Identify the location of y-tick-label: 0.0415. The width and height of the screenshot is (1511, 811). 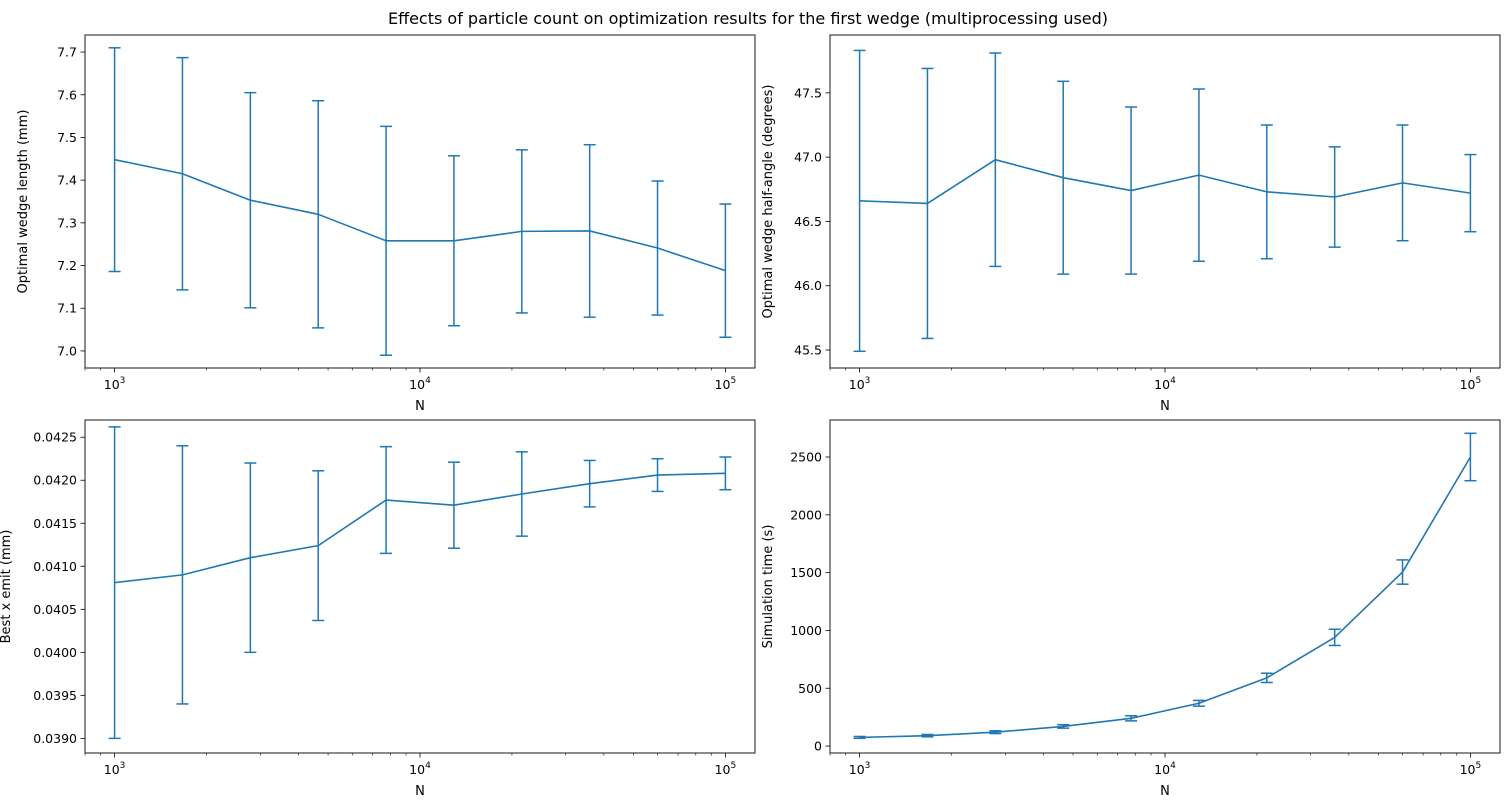
(55, 523).